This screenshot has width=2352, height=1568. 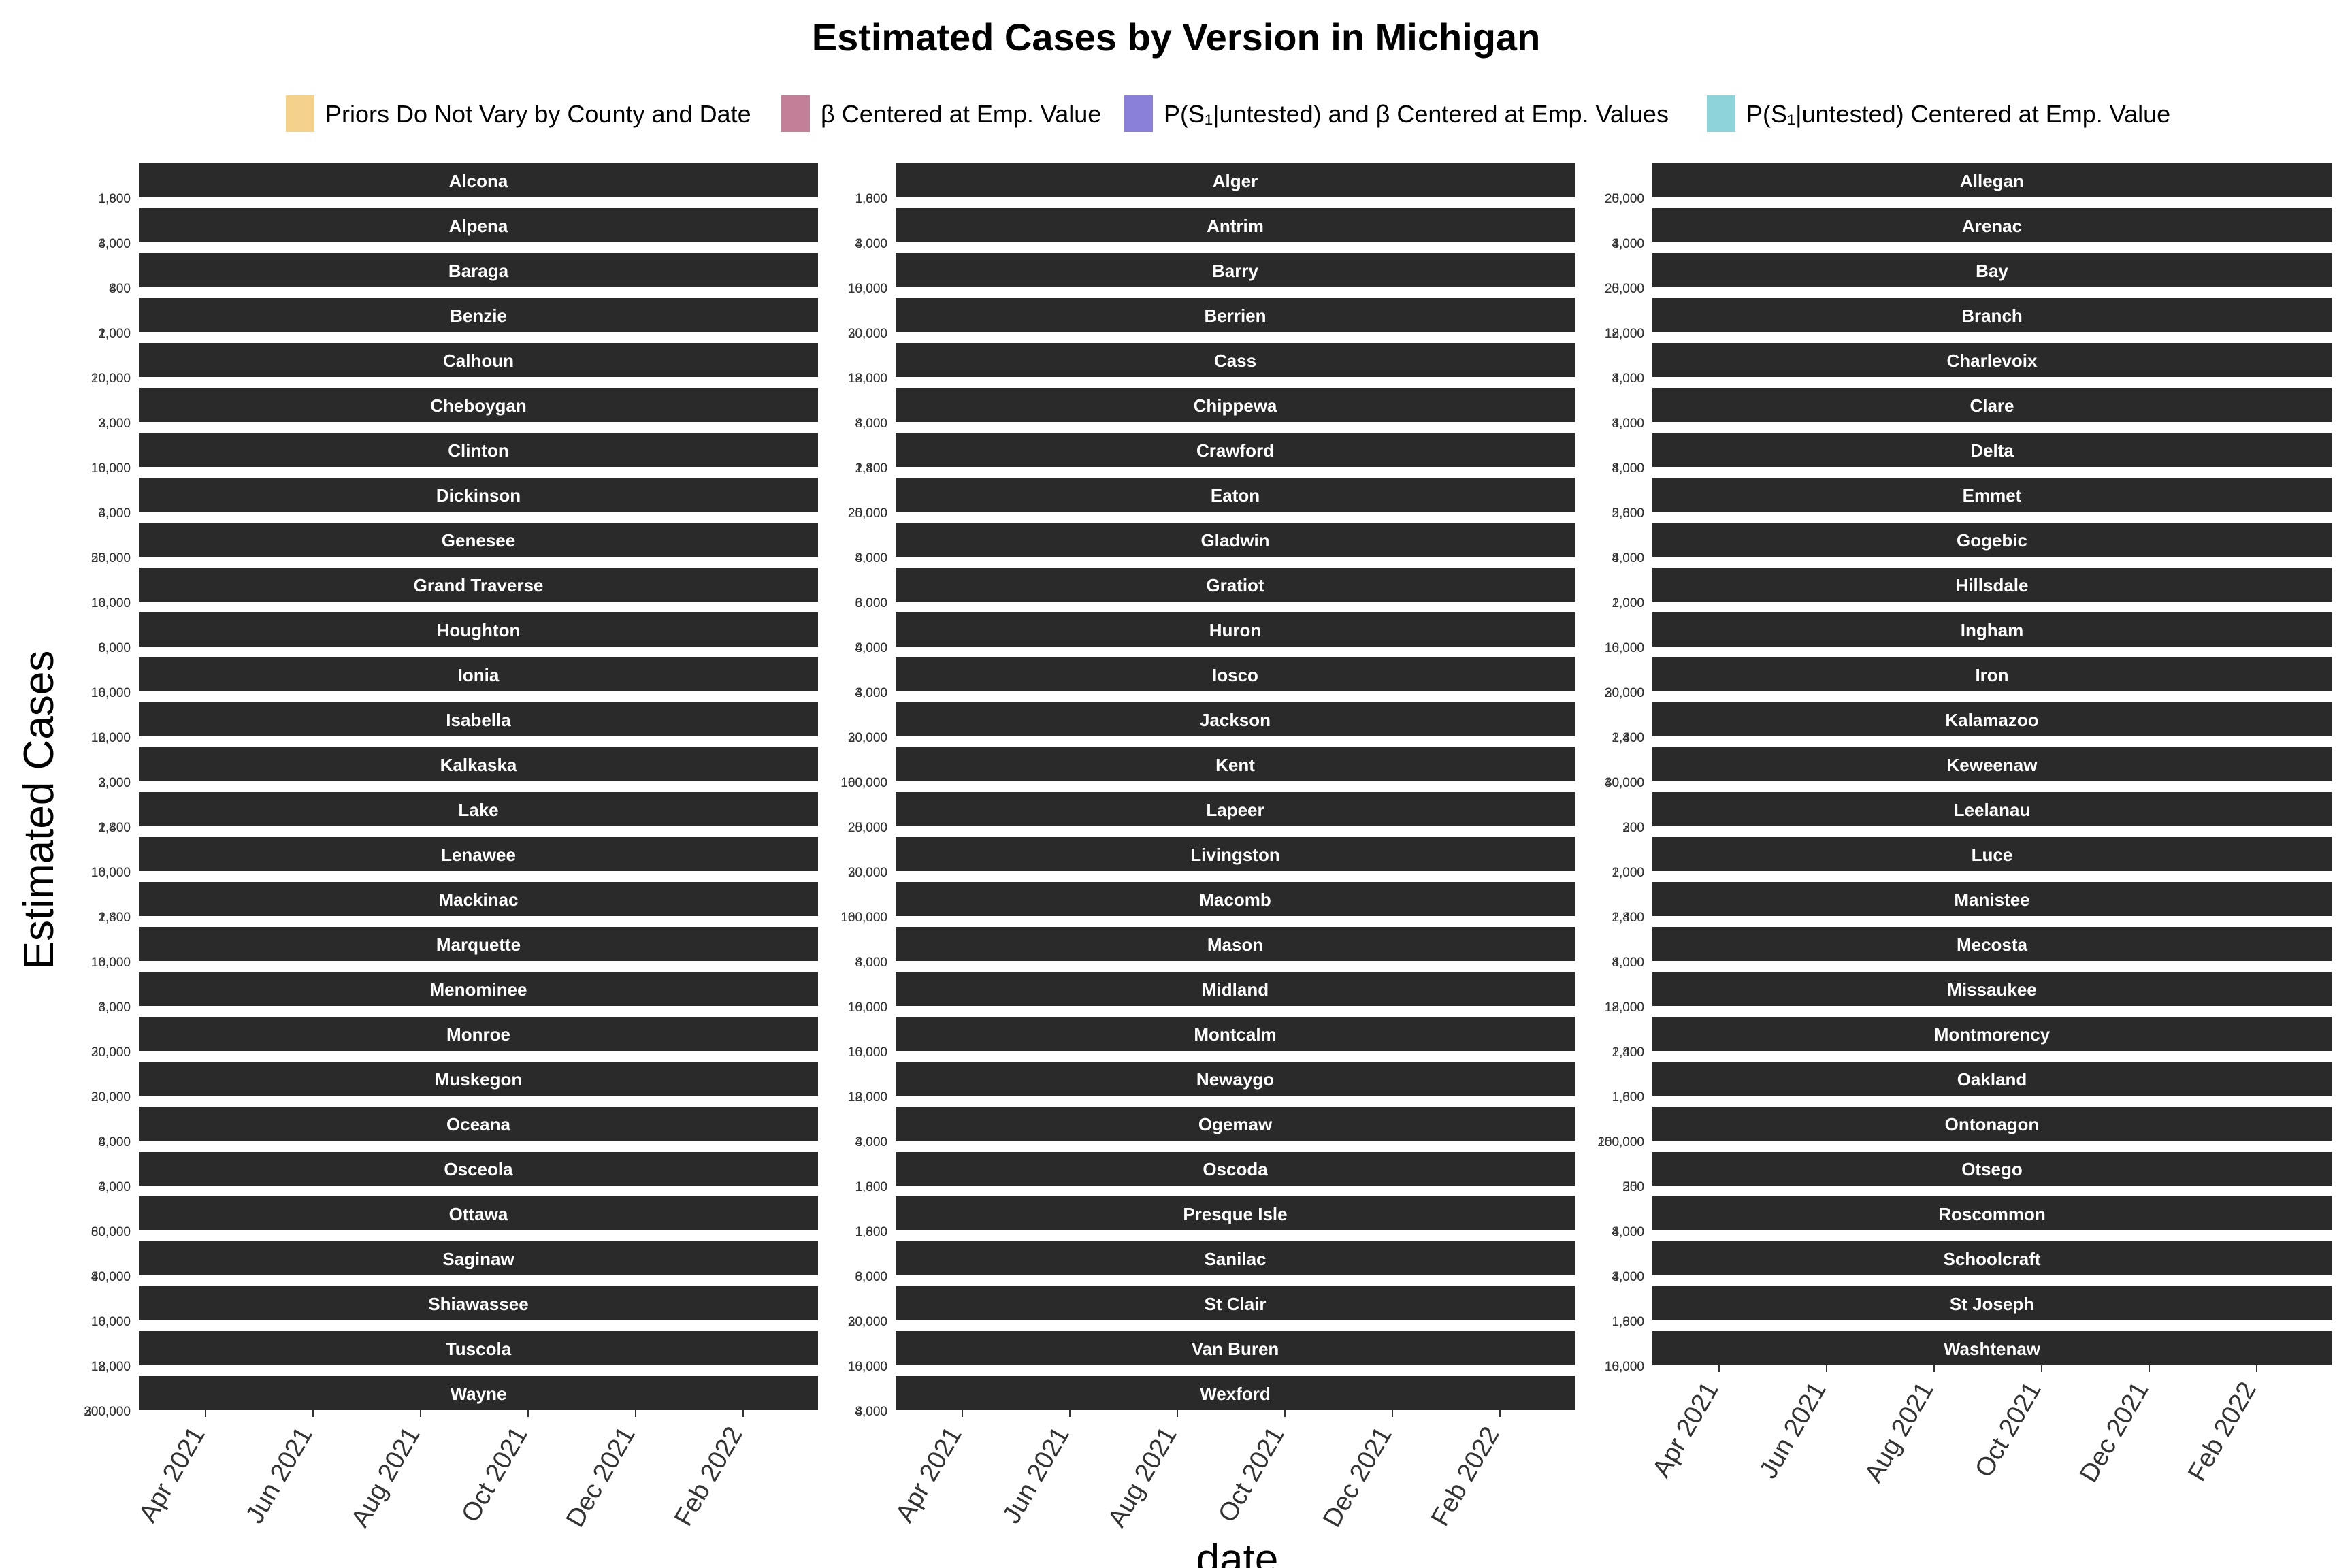 I want to click on y-tick-label: 18,000, so click(x=868, y=379).